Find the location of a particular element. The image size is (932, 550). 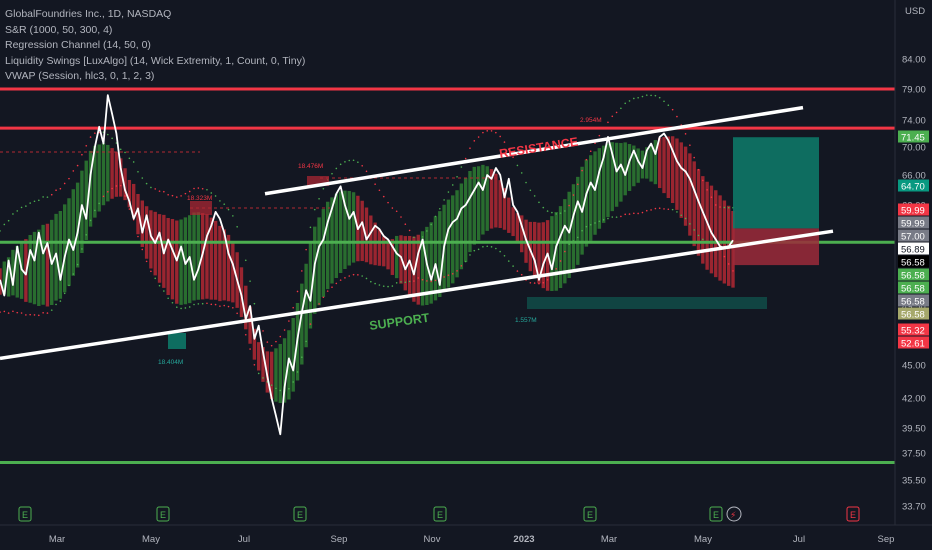

price-label-value: 59.99 is located at coordinates (913, 224).